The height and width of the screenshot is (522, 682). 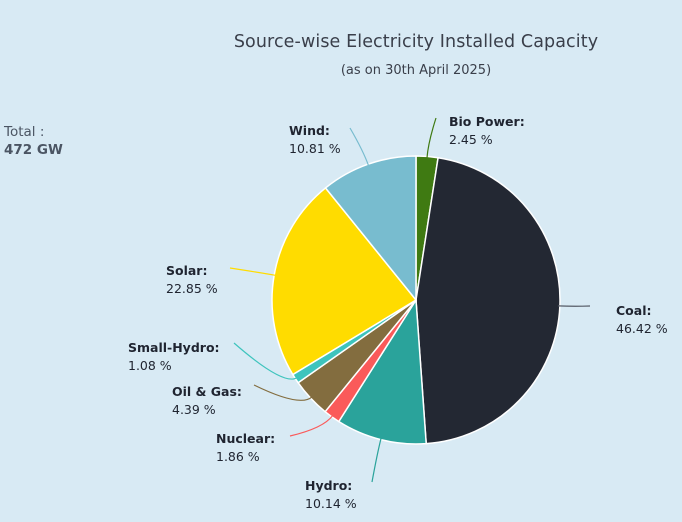 I want to click on label-coal: Coal: 46.42 %, so click(x=642, y=319).